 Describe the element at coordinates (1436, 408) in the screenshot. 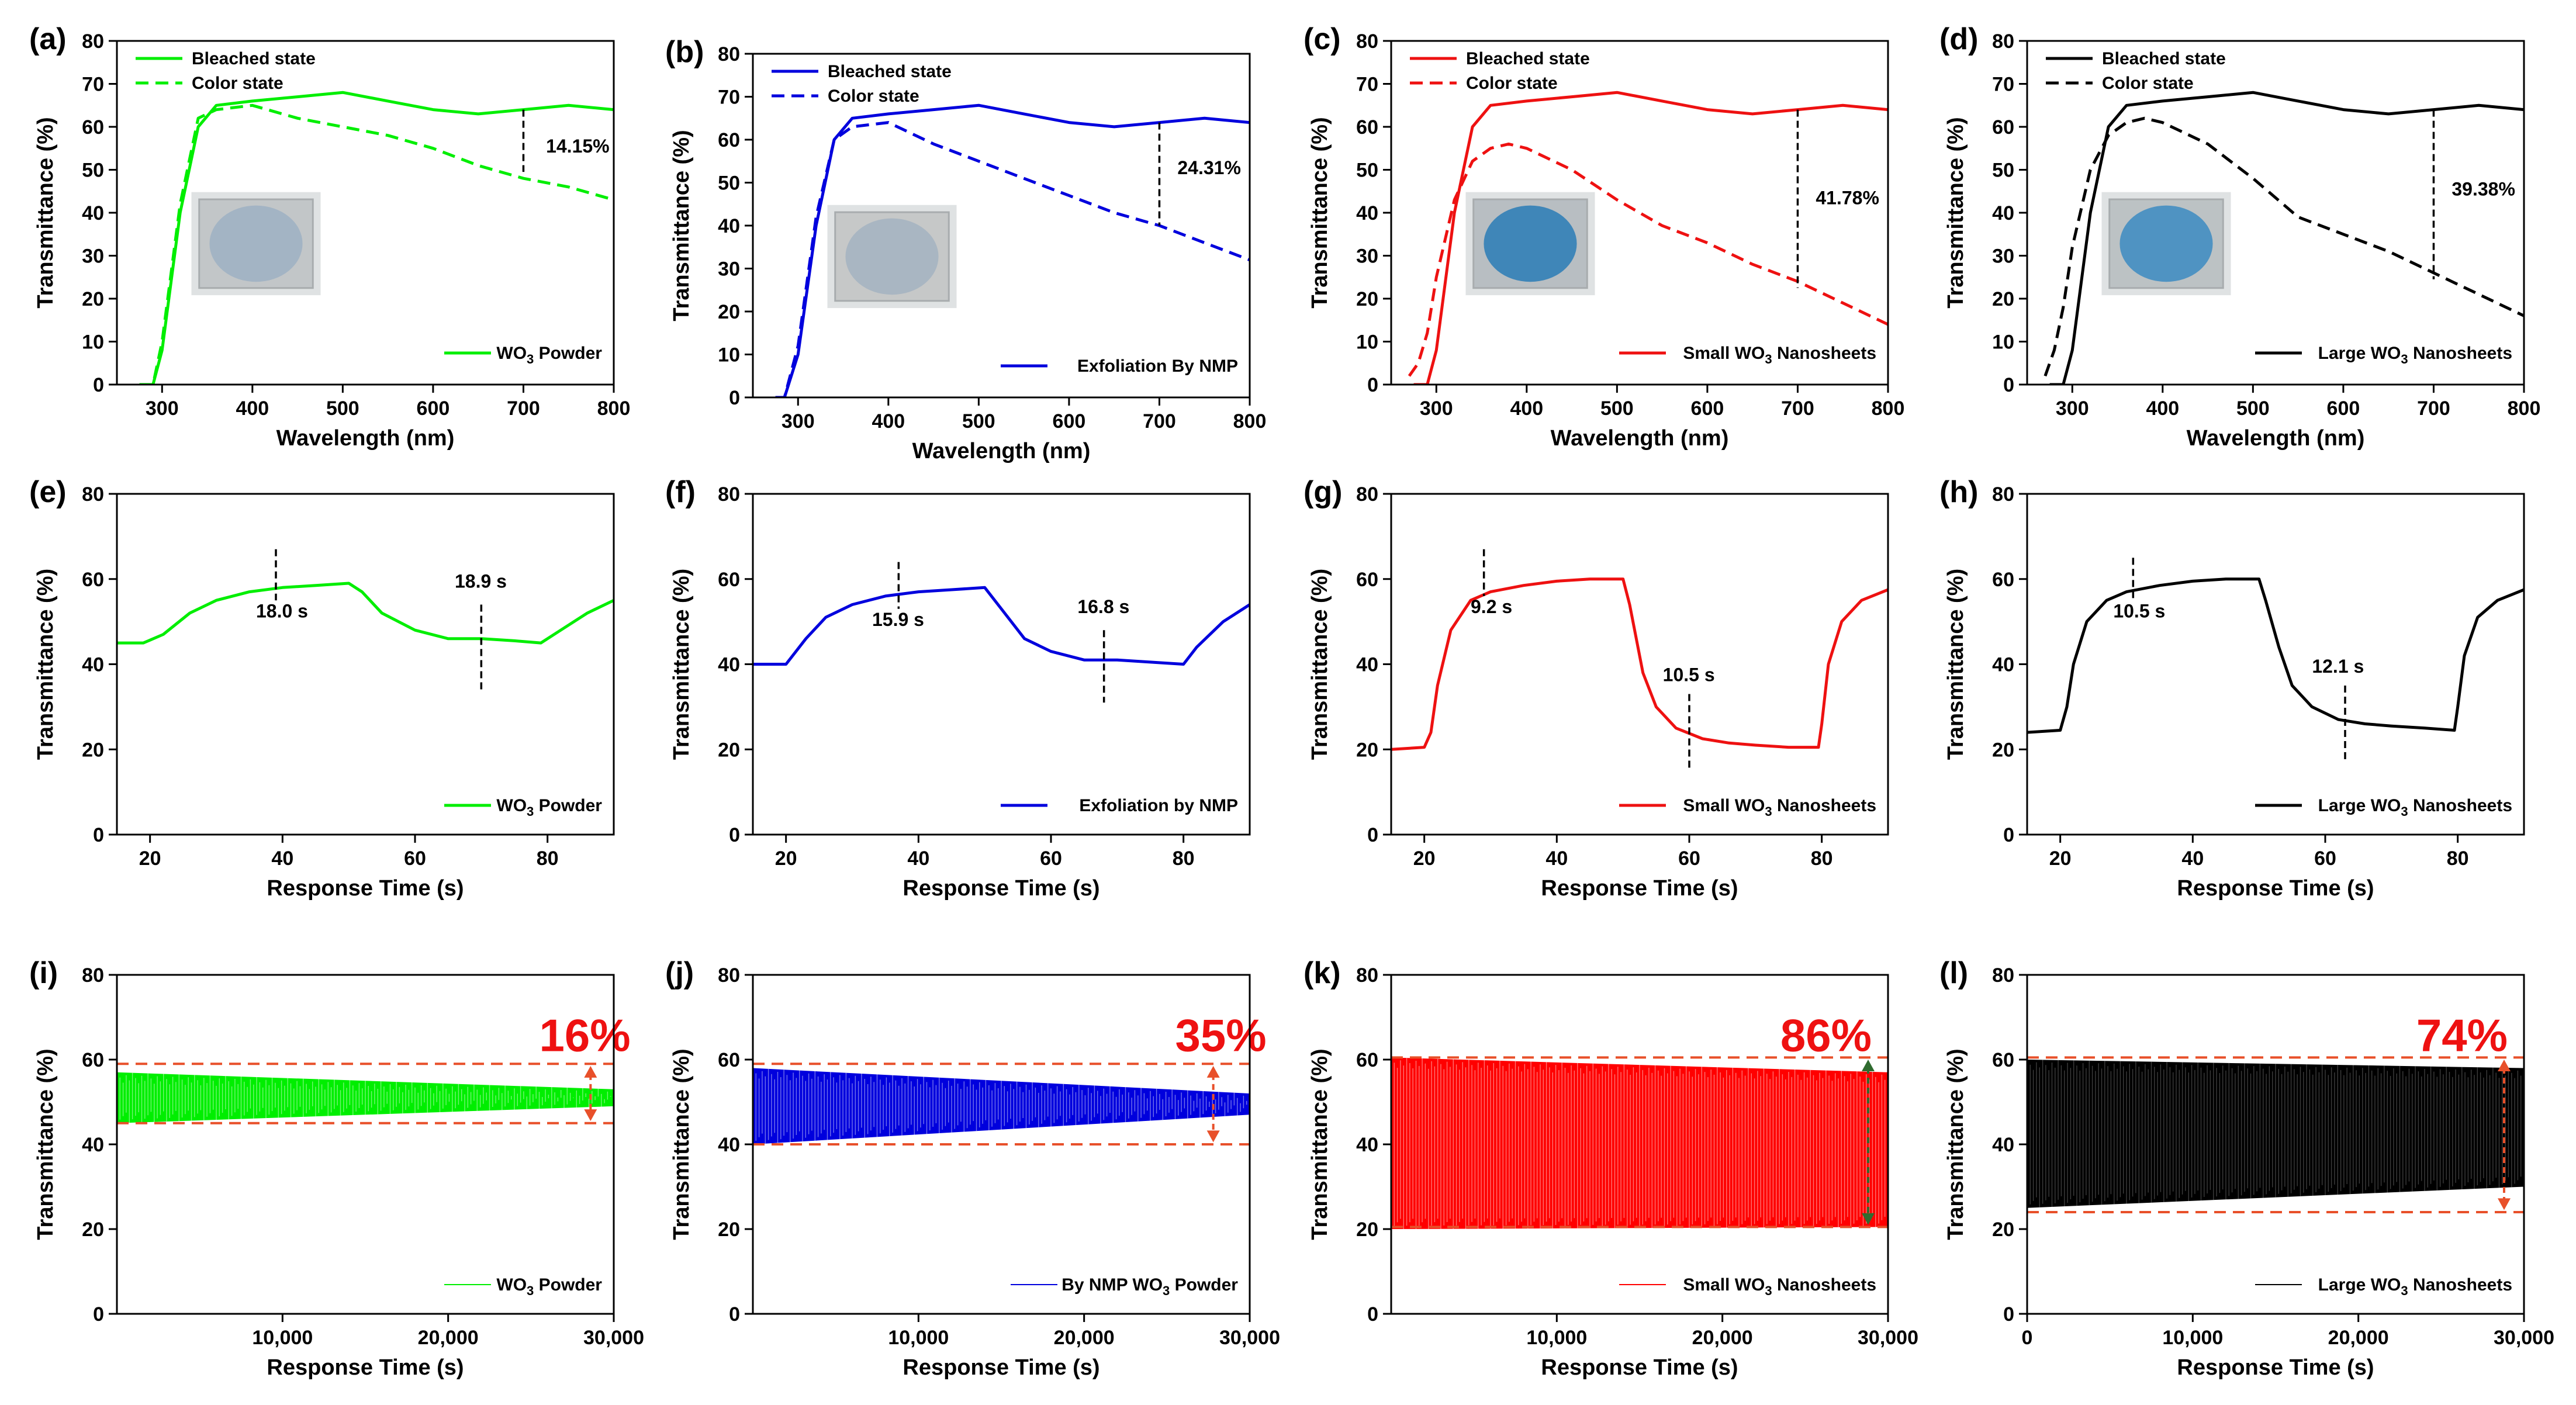

I see `x-tick-label: 300` at that location.